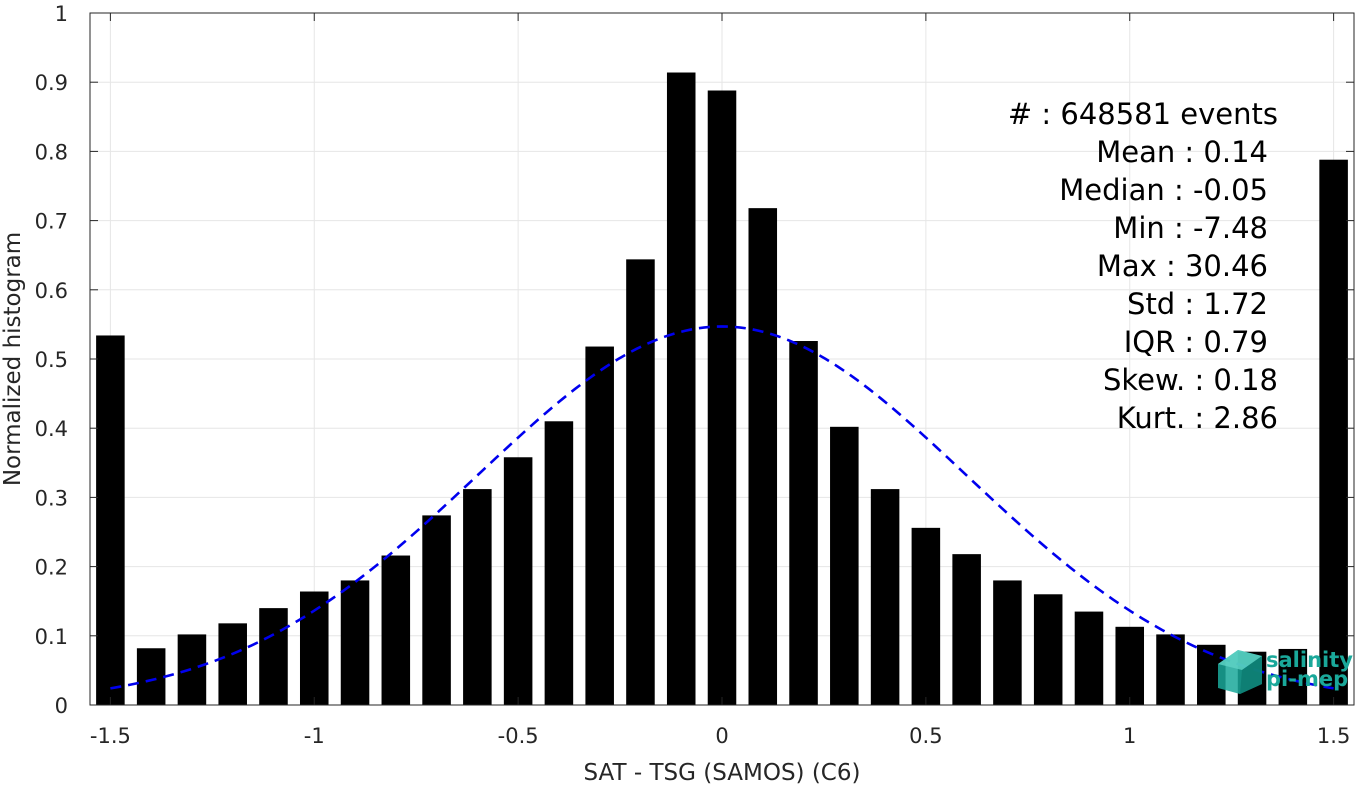 The image size is (1367, 785). What do you see at coordinates (1196, 342) in the screenshot?
I see `stats-line: IQR : 0.79` at bounding box center [1196, 342].